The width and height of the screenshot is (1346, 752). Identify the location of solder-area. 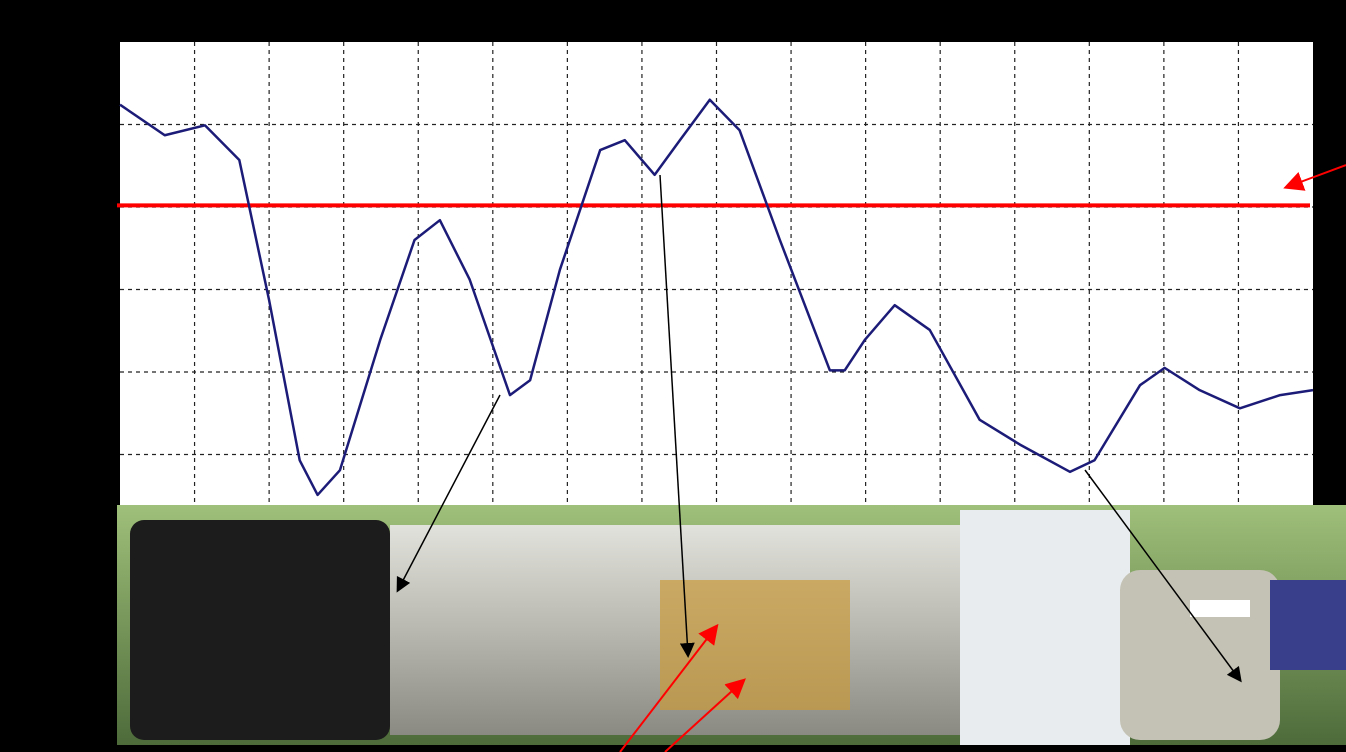
(755, 645).